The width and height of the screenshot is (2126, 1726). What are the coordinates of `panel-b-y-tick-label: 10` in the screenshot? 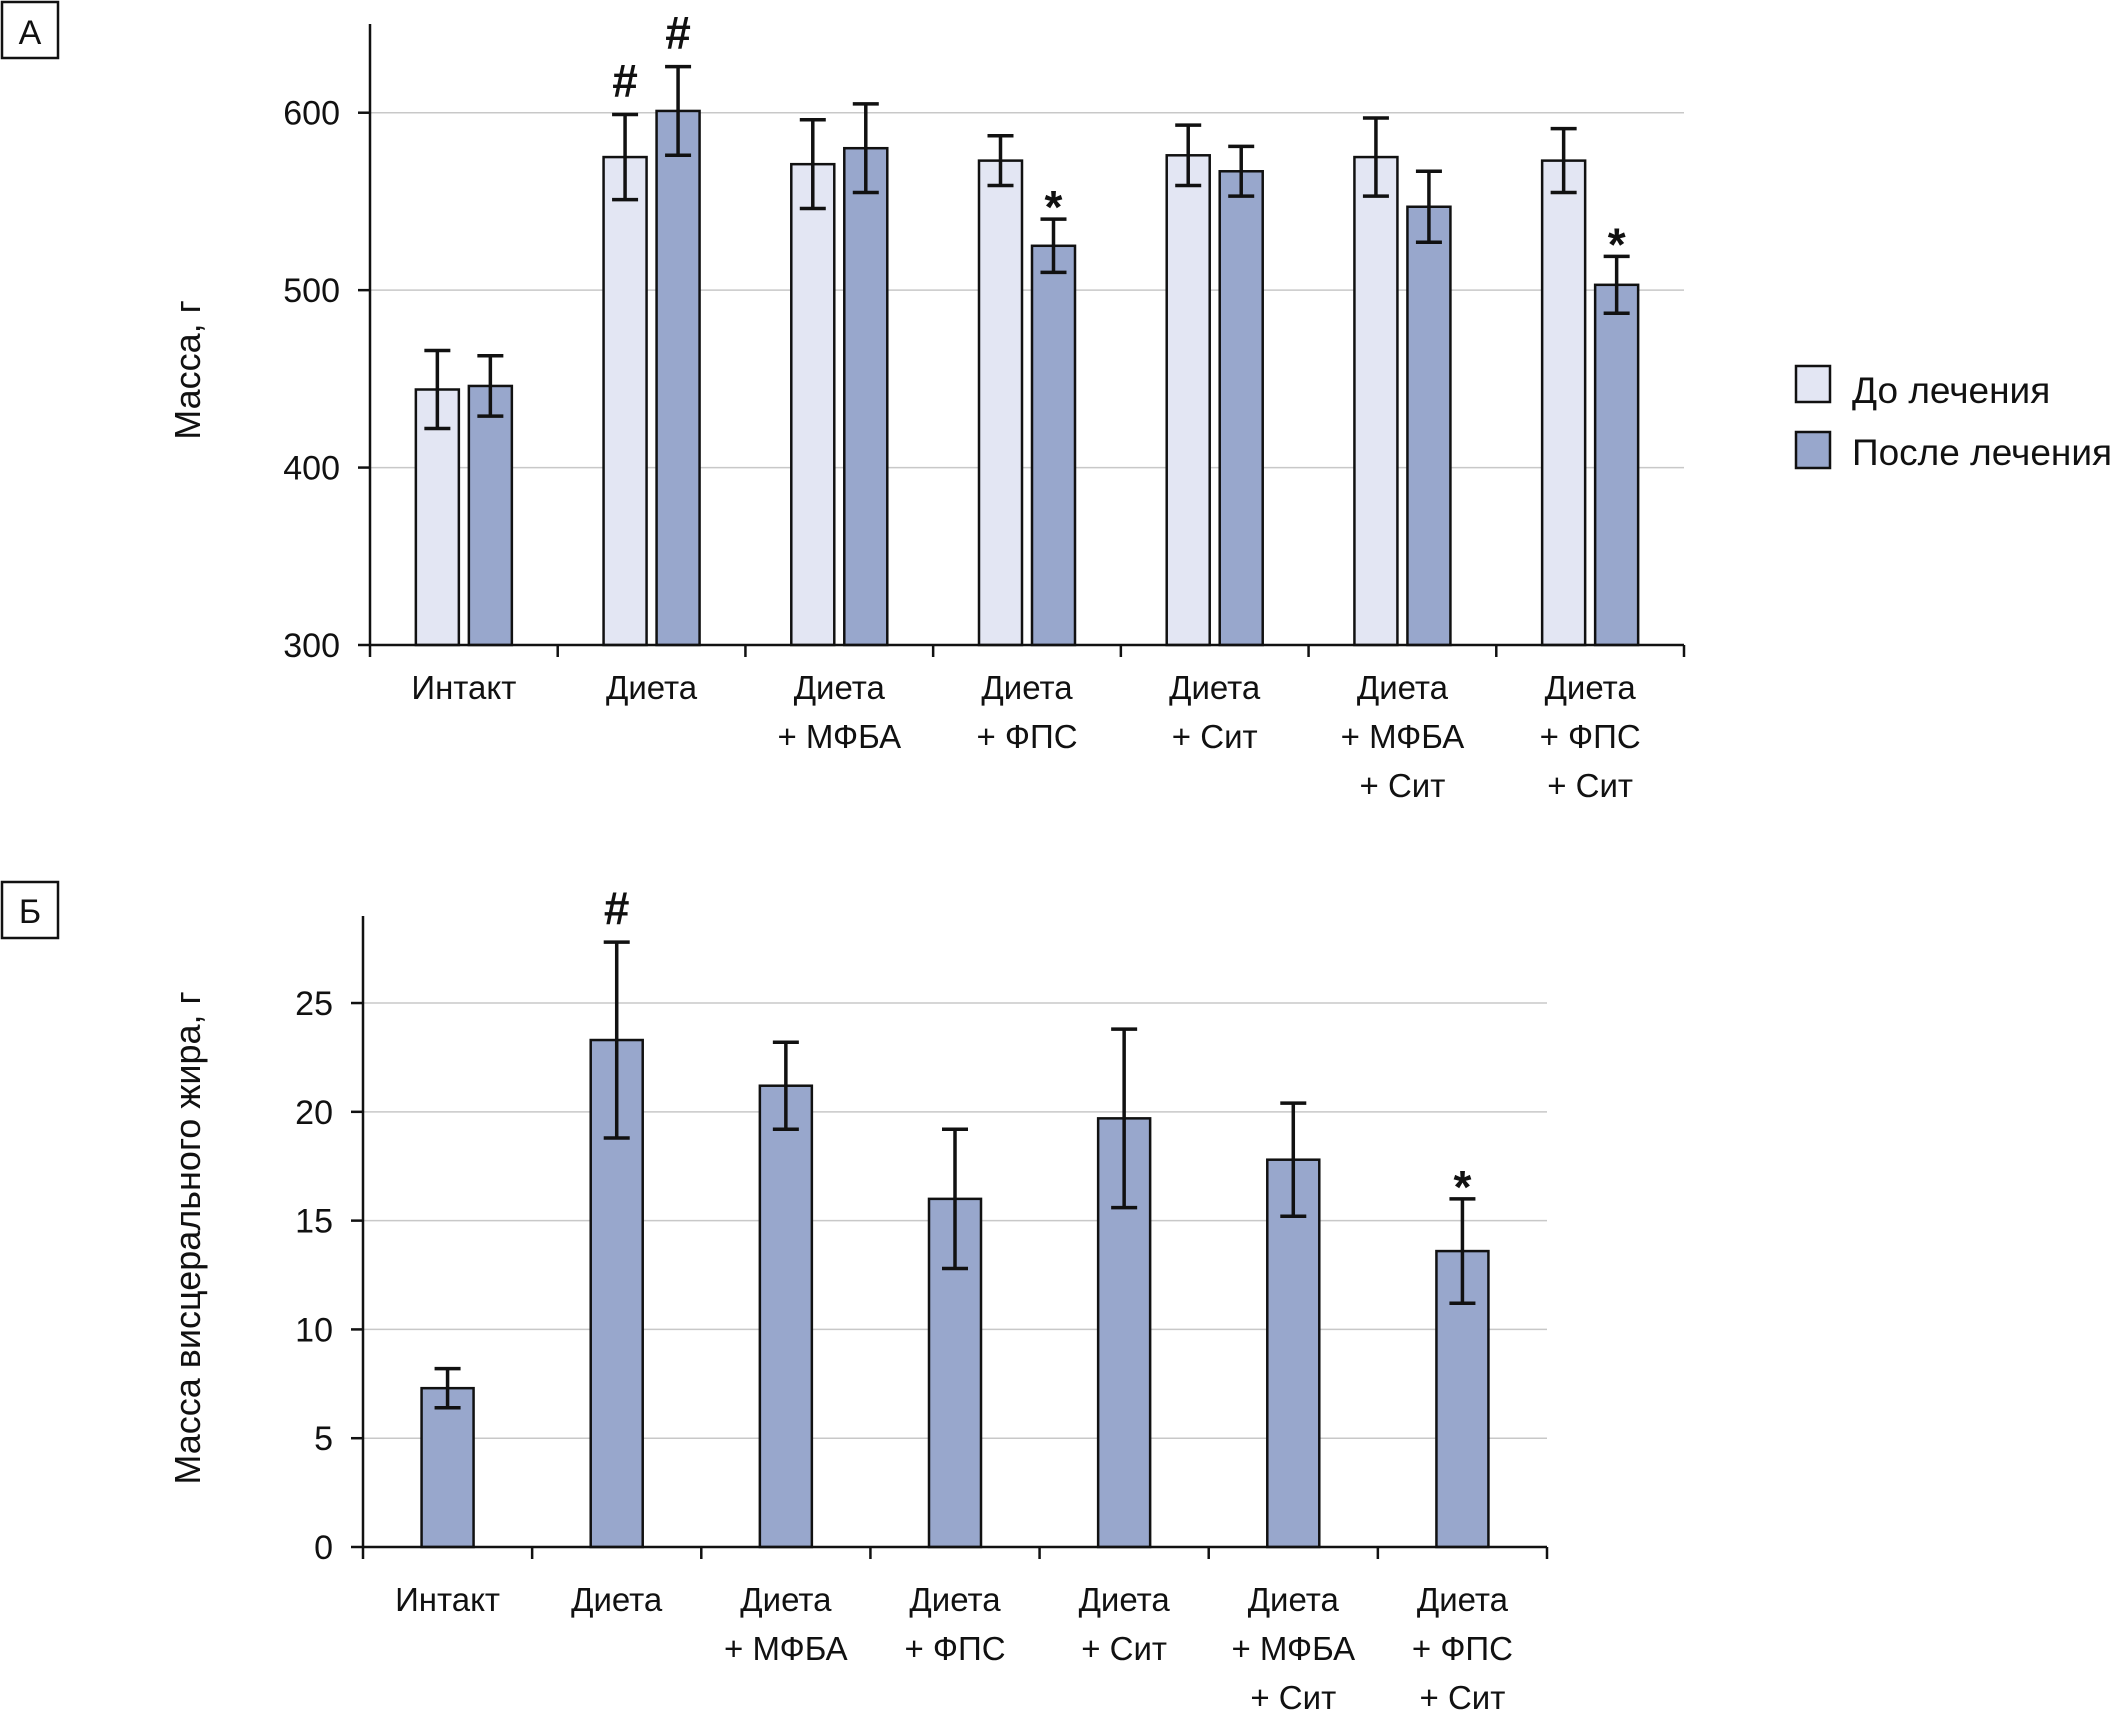 It's located at (314, 1330).